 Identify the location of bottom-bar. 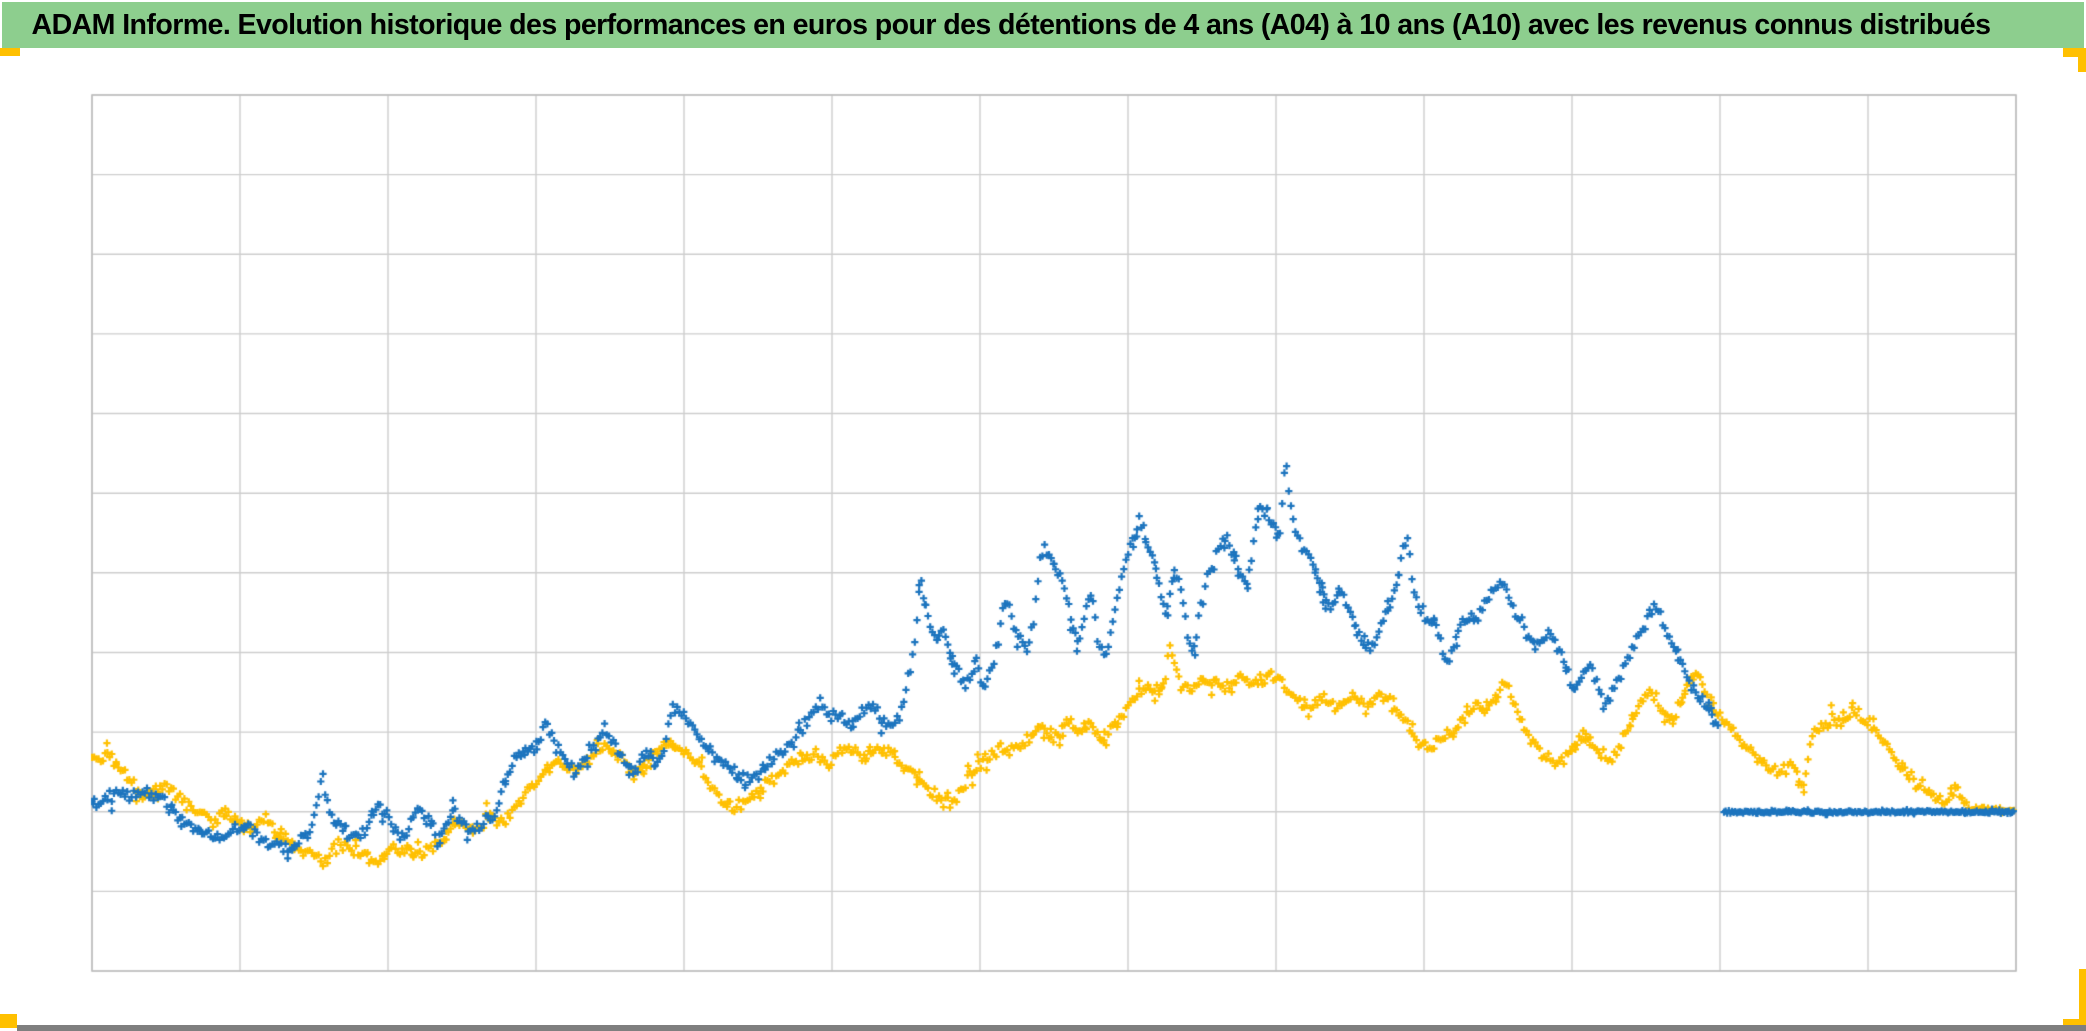
(1051, 1028).